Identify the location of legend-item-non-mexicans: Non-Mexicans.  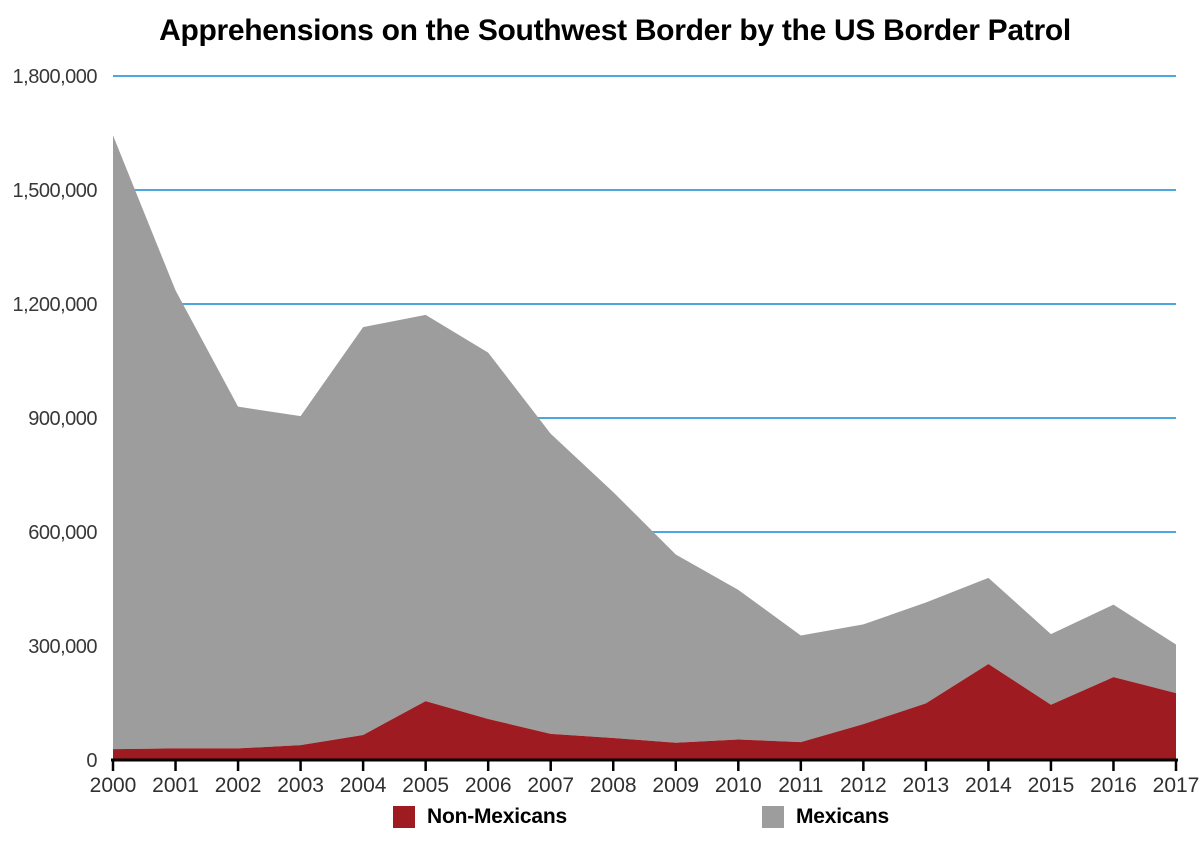
(480, 817).